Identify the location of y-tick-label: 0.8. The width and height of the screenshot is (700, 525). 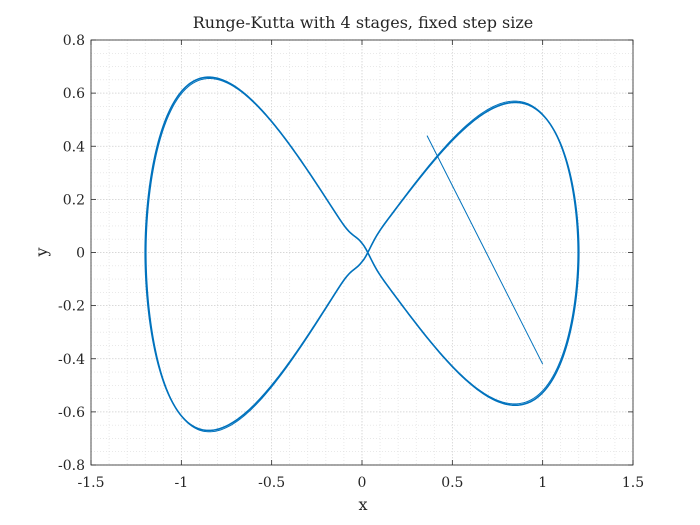
(74, 41).